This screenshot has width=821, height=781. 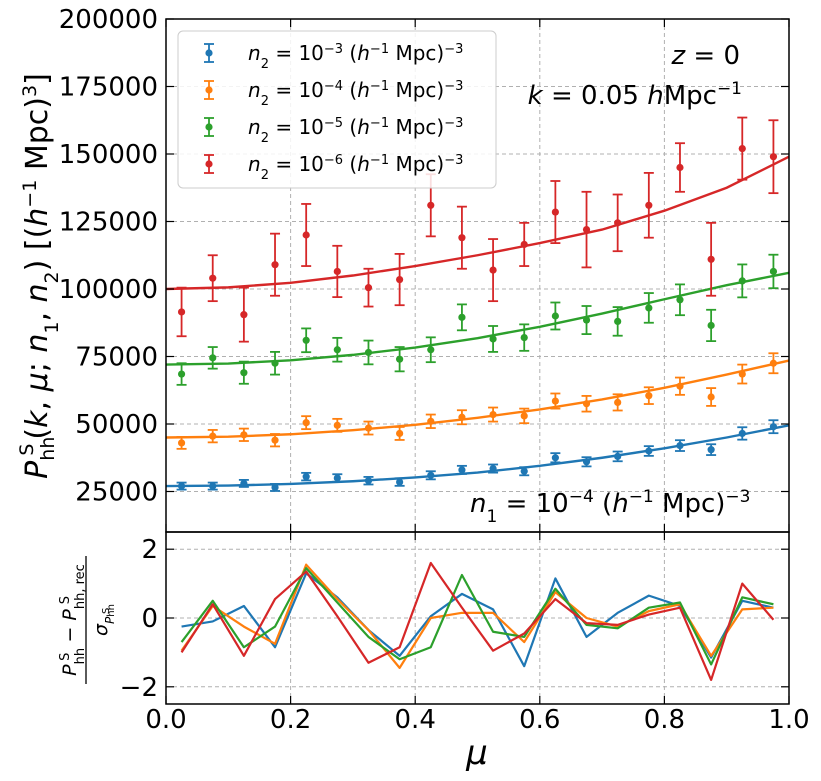 I want to click on x-tick-label: 0.8, so click(x=664, y=720).